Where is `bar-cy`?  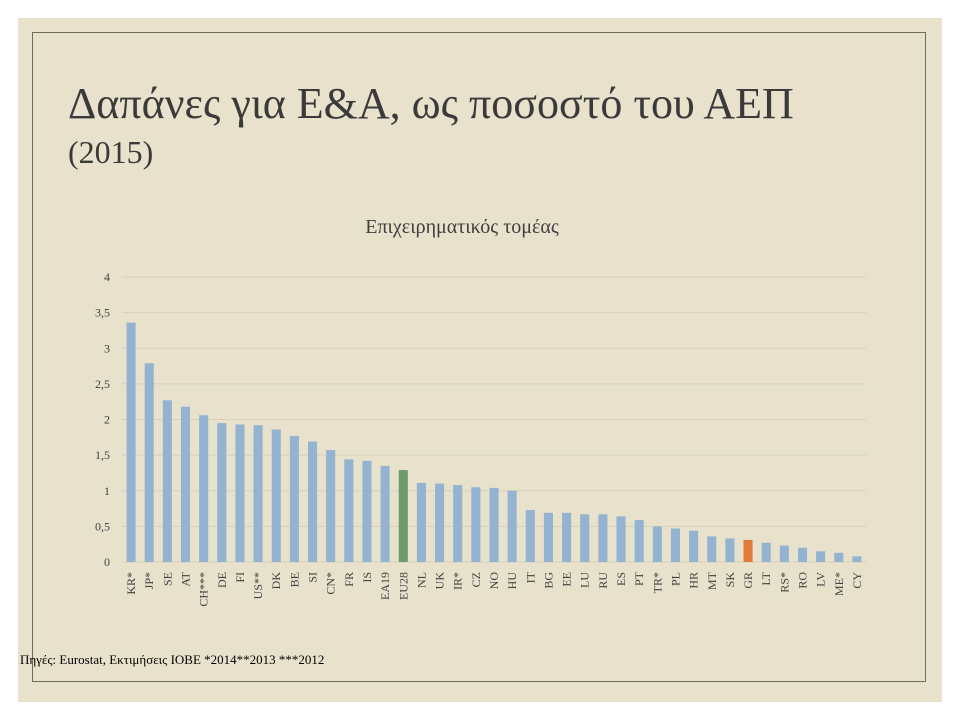 bar-cy is located at coordinates (857, 559).